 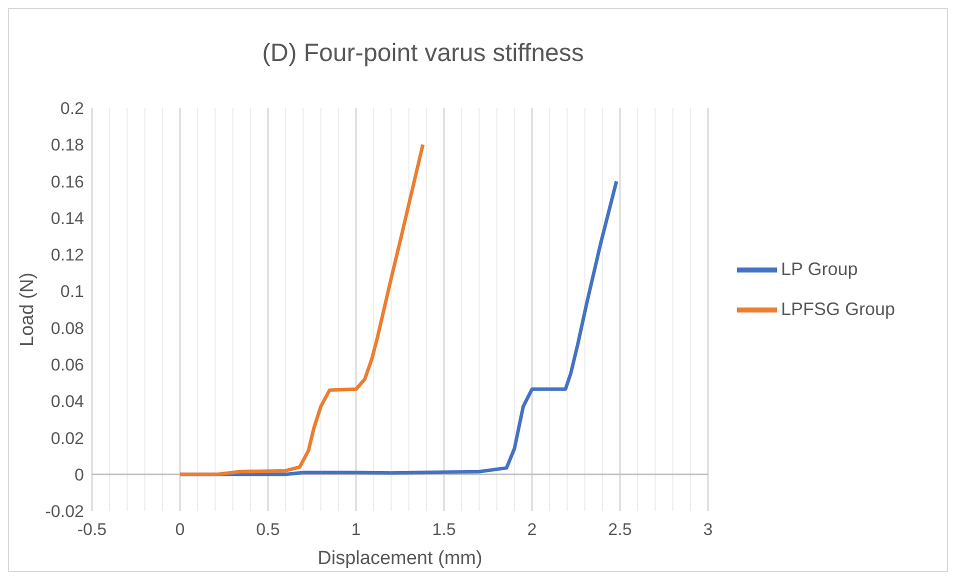 I want to click on x-tick-label: 2.5, so click(x=620, y=530).